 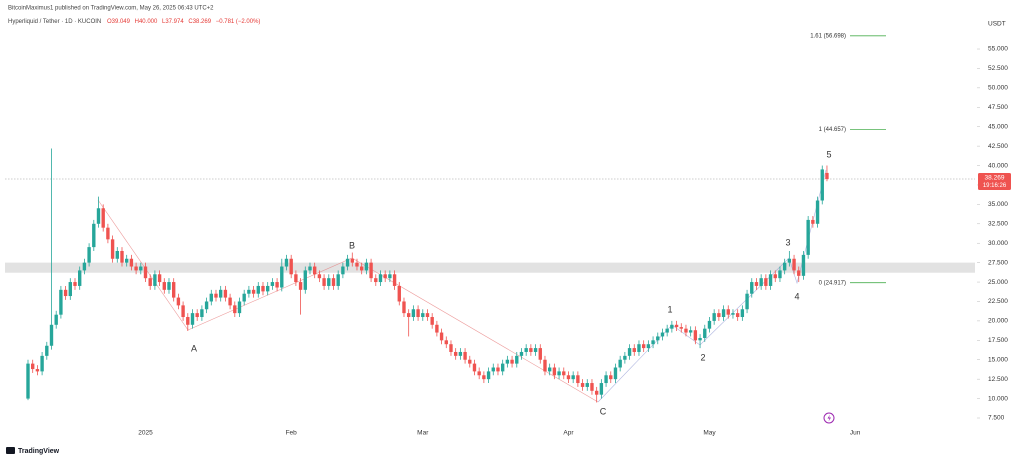 What do you see at coordinates (828, 36) in the screenshot?
I see `fib-label: 1.61 (56.698)` at bounding box center [828, 36].